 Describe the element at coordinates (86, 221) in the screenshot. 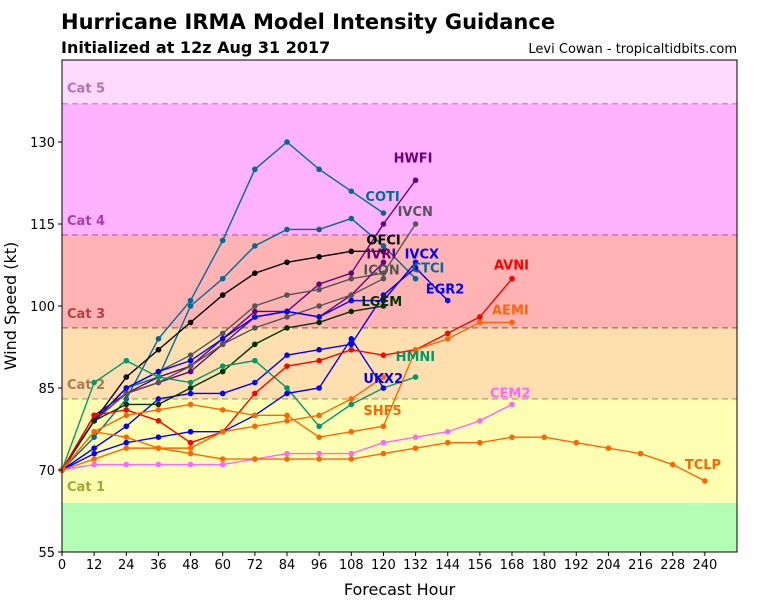

I see `category-label: Cat 4` at that location.